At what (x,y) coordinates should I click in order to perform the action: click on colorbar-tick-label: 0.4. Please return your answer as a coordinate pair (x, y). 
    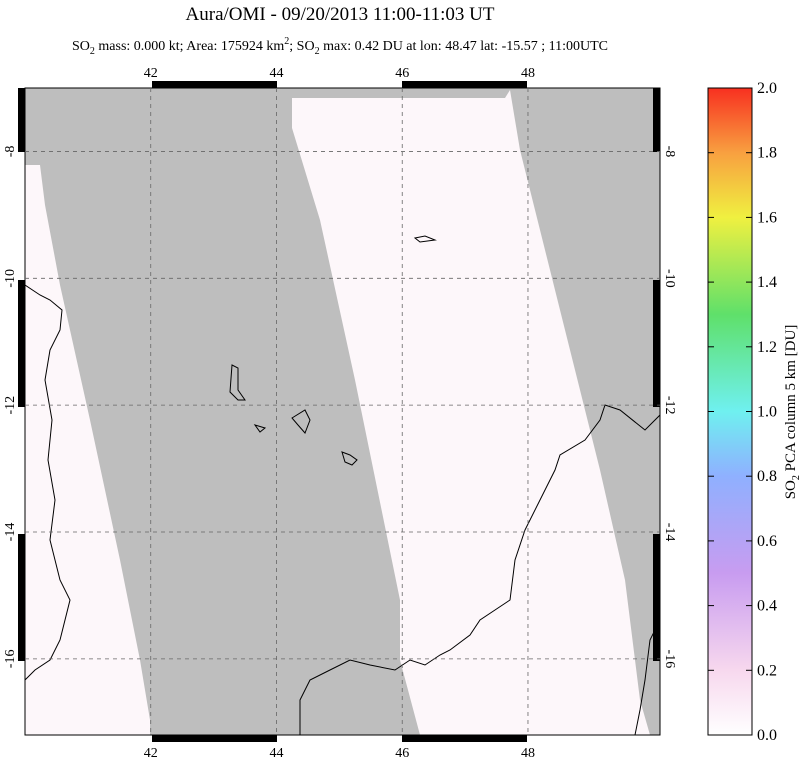
    Looking at the image, I should click on (767, 606).